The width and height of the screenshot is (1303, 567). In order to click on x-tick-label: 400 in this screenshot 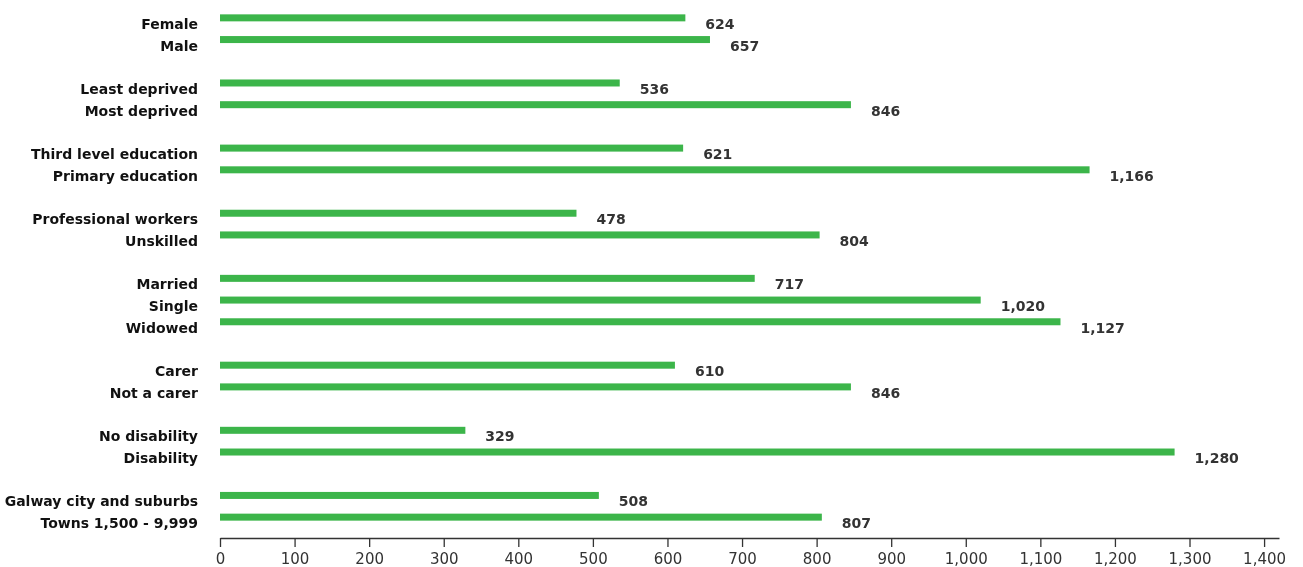, I will do `click(519, 558)`.